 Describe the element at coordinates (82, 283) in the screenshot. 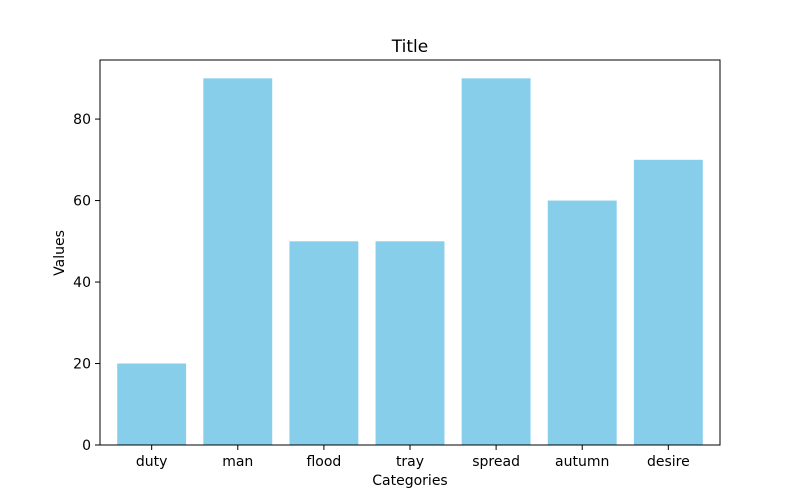

I see `y-tick-label: 40` at that location.